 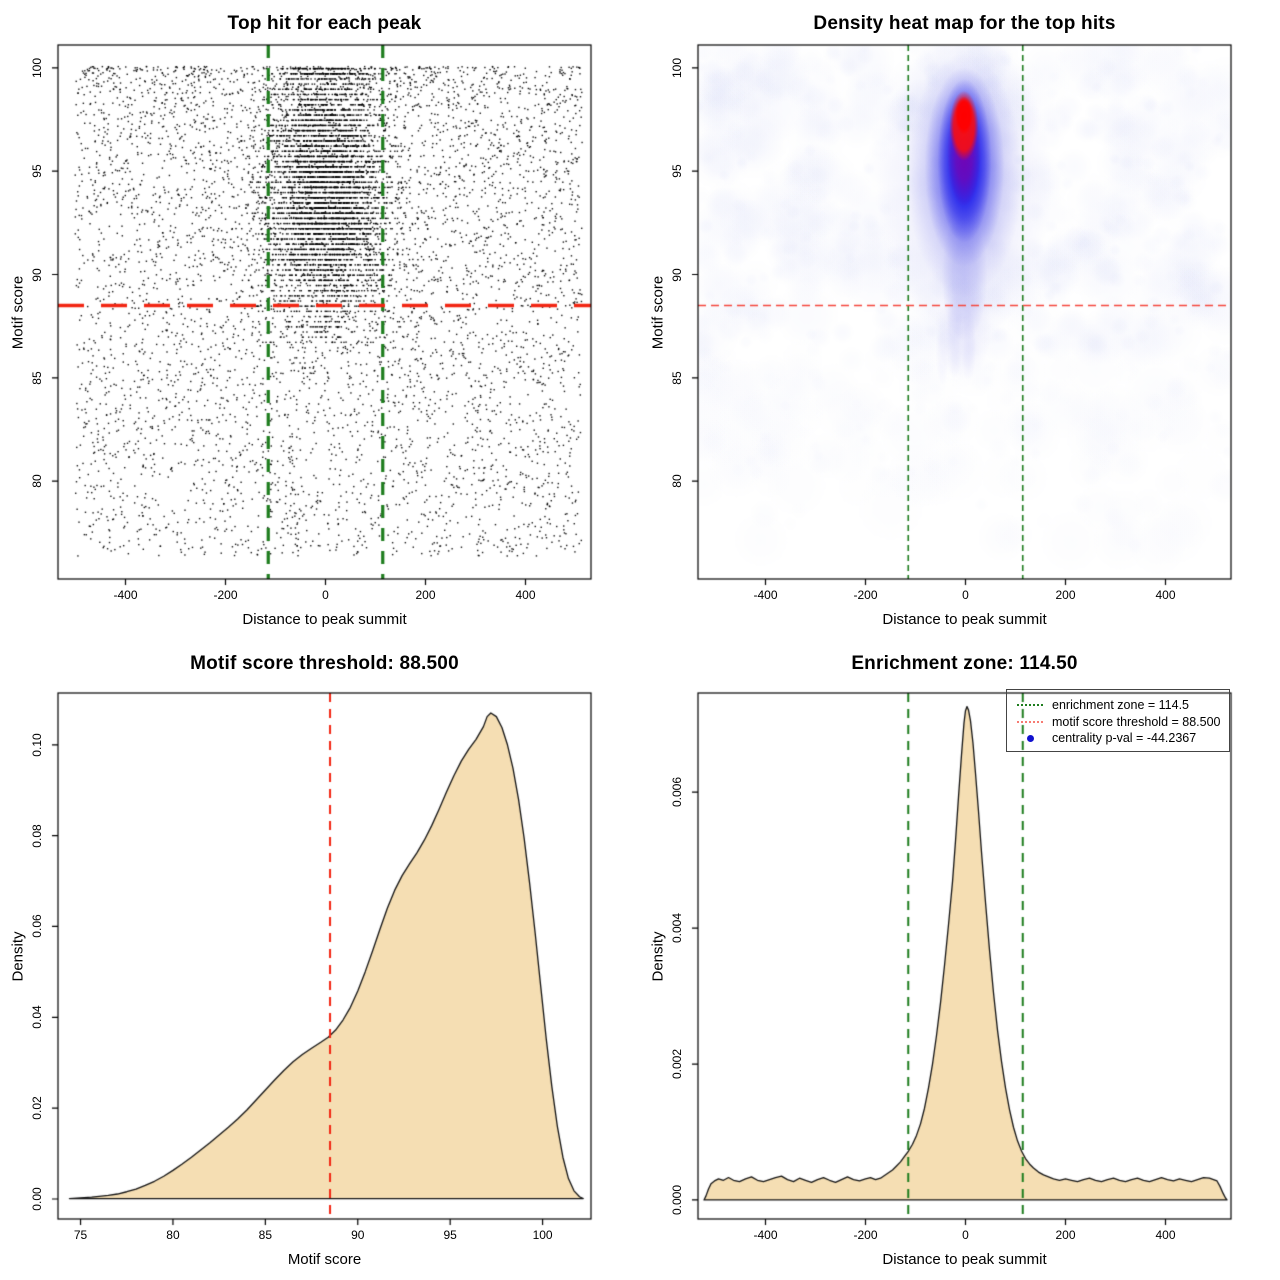 What do you see at coordinates (677, 792) in the screenshot?
I see `y-tick-label: 0.006` at bounding box center [677, 792].